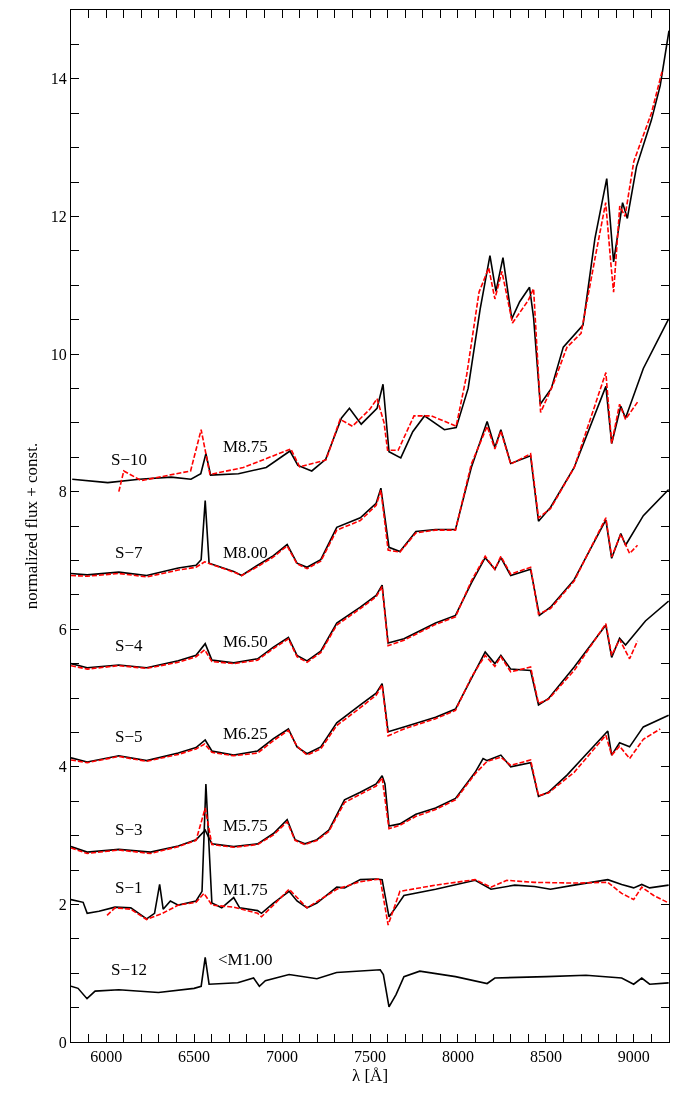 The image size is (681, 1098). I want to click on y-tick-label: 12, so click(58, 216).